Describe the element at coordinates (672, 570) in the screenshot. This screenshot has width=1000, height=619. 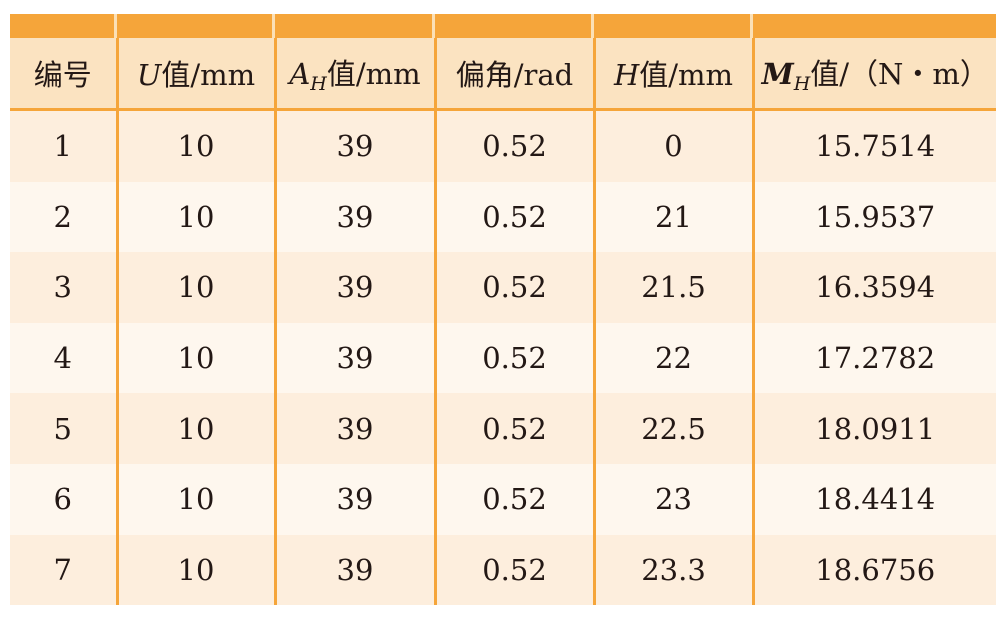
I see `cell-h-value: 23.3` at that location.